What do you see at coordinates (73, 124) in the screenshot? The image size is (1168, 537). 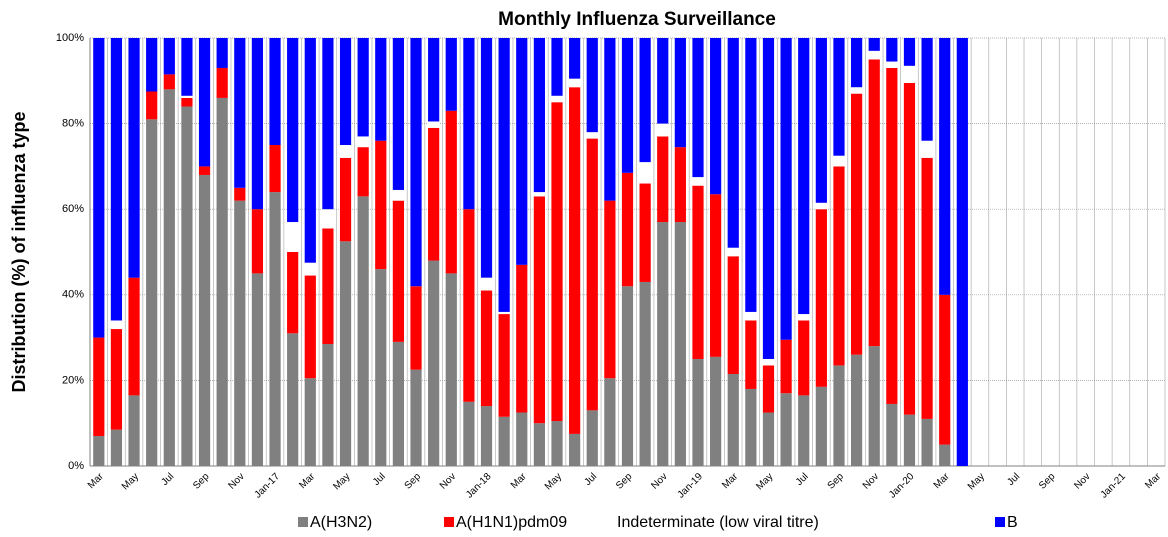 I see `y-tick-label: 80%` at bounding box center [73, 124].